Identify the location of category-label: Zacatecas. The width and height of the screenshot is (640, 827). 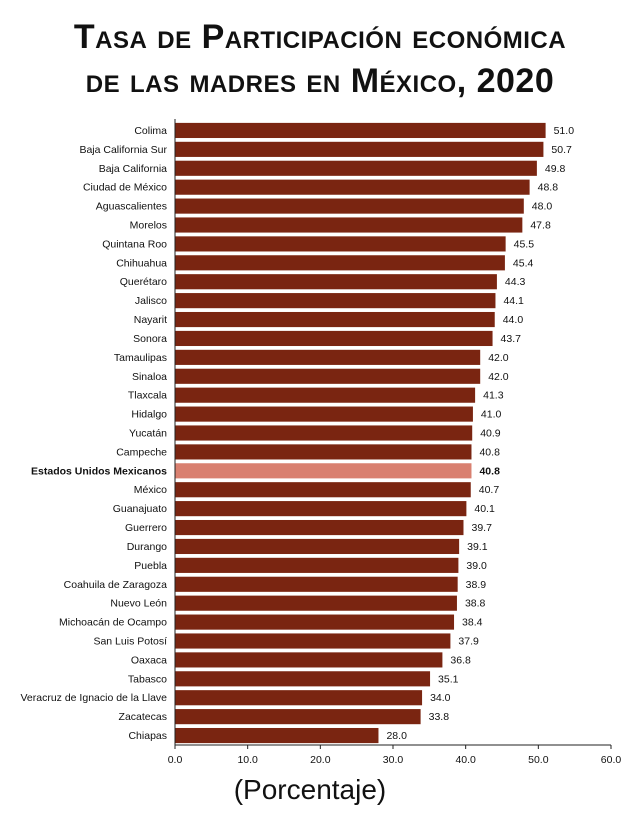
(143, 717).